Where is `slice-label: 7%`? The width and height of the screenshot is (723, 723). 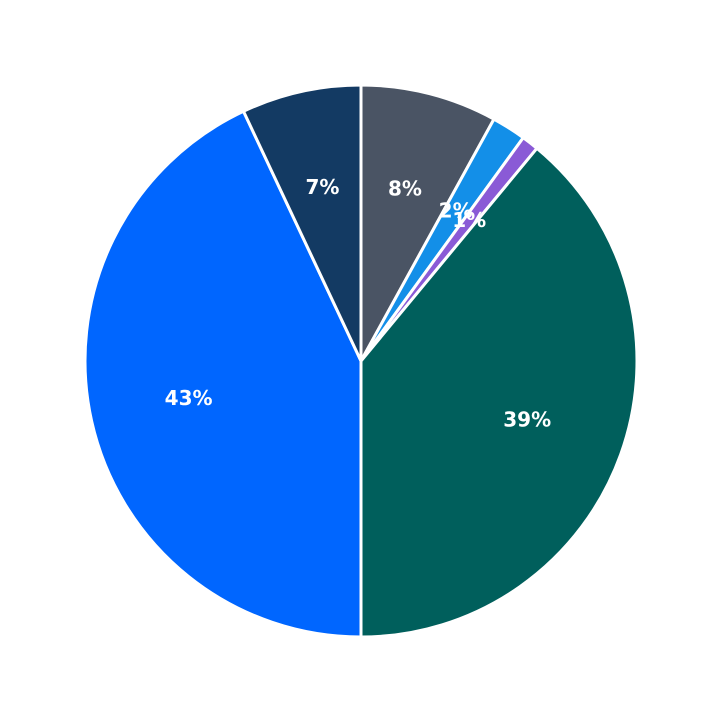 slice-label: 7% is located at coordinates (322, 187).